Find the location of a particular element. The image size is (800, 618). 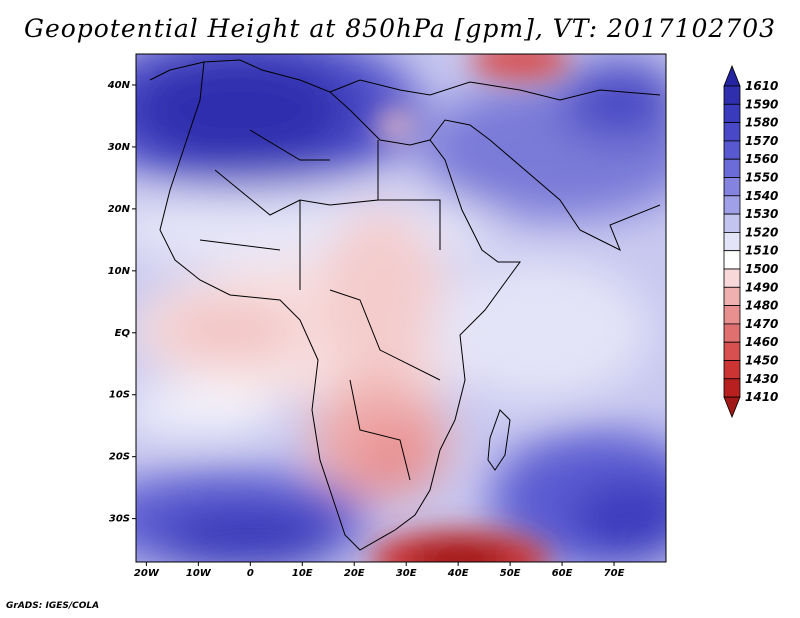

colorbar-label: 1550 is located at coordinates (761, 178).